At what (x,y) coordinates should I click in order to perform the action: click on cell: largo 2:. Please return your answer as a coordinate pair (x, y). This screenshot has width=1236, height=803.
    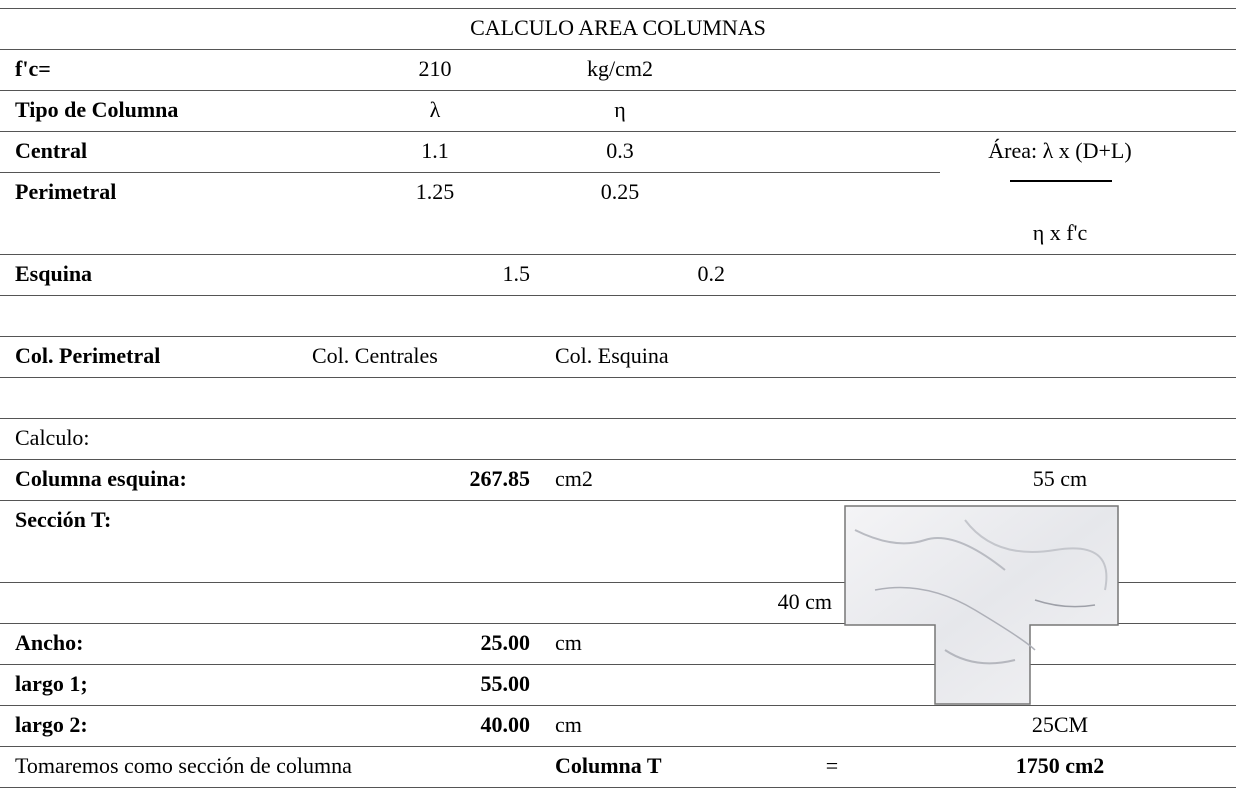
    Looking at the image, I should click on (51, 724).